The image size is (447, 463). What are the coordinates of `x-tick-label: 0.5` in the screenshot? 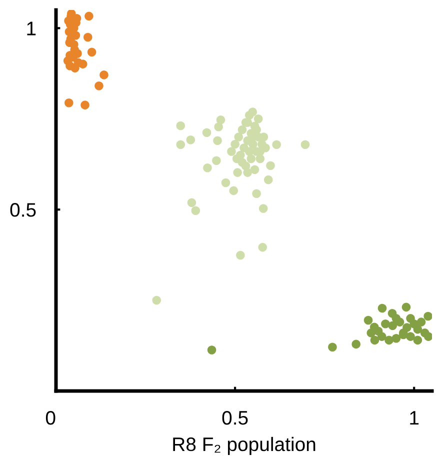 It's located at (235, 417).